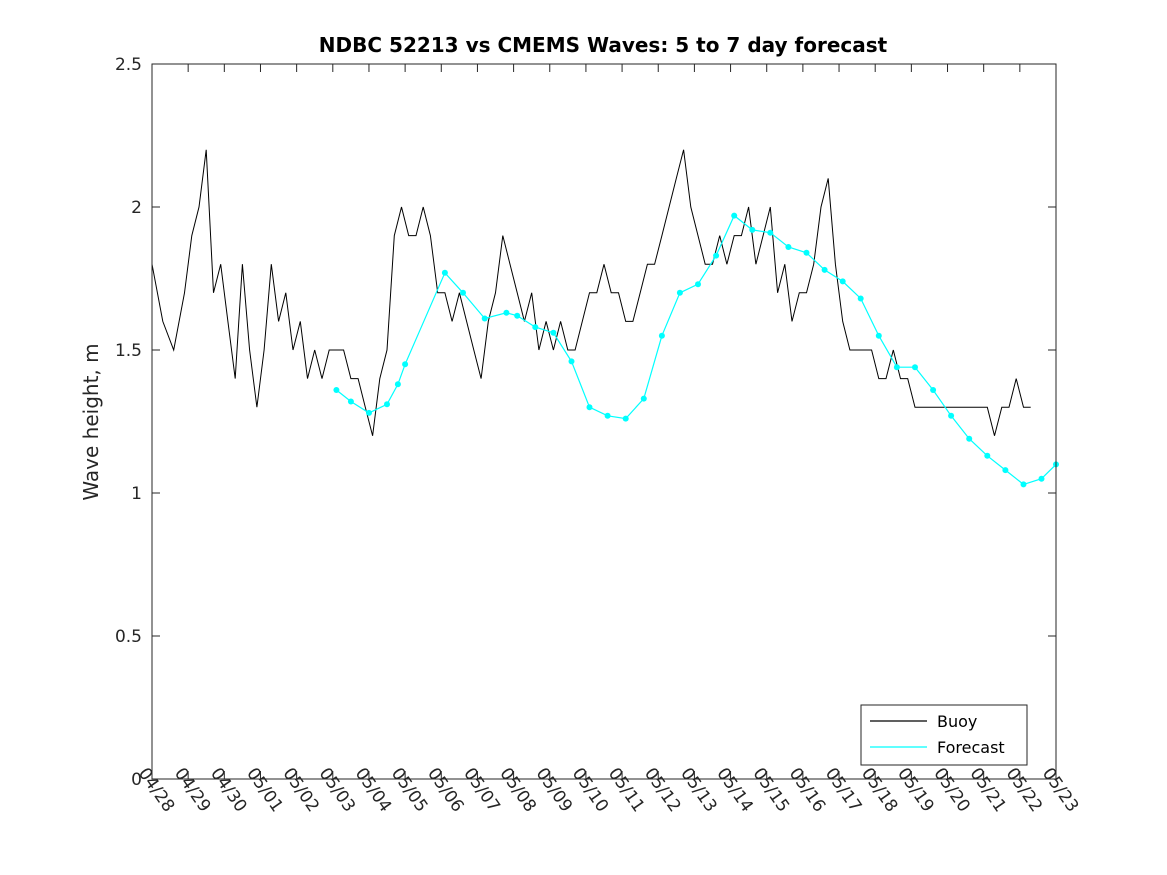  I want to click on legend-buoy-label: Buoy, so click(957, 721).